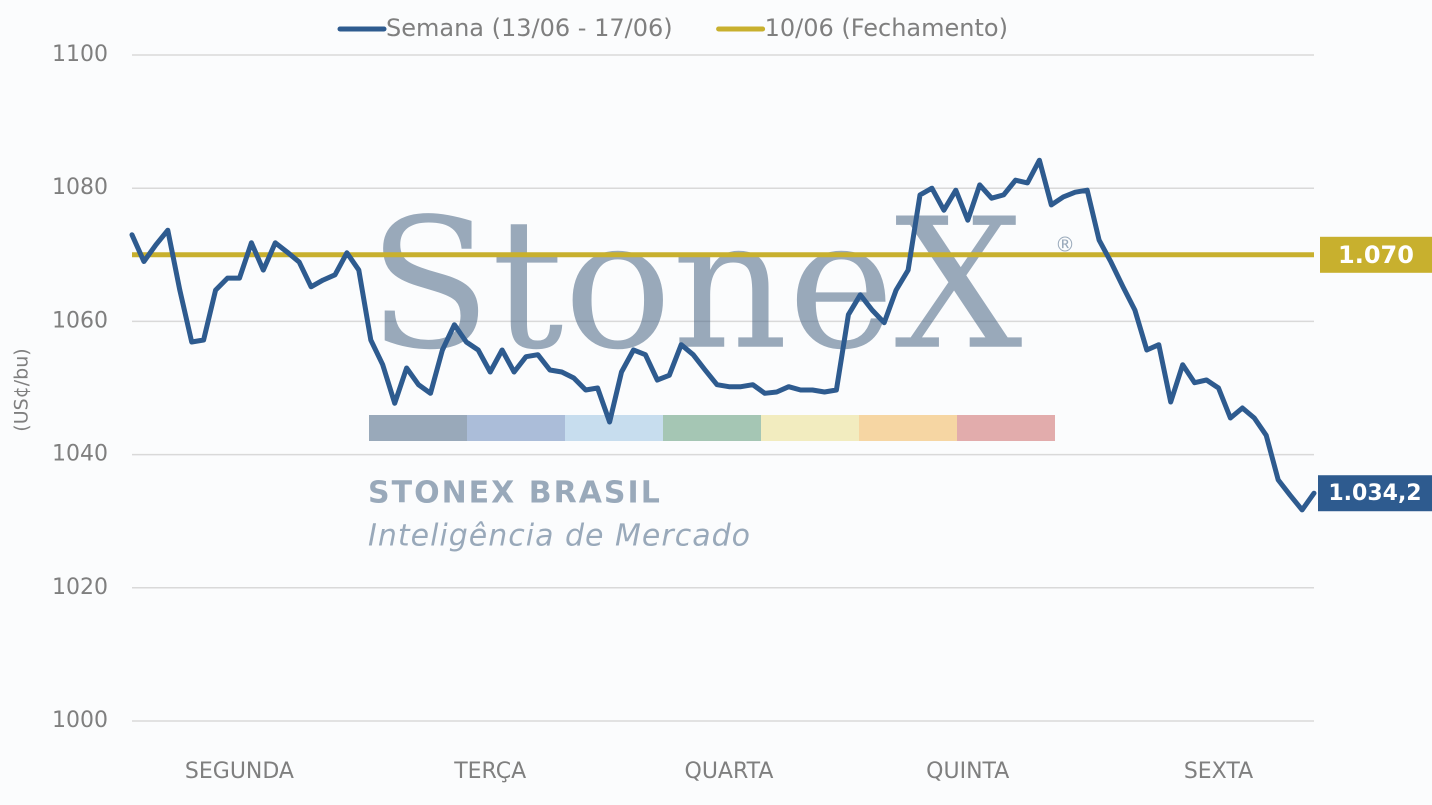 The width and height of the screenshot is (1432, 805). I want to click on y-tick-label: 1040, so click(80, 454).